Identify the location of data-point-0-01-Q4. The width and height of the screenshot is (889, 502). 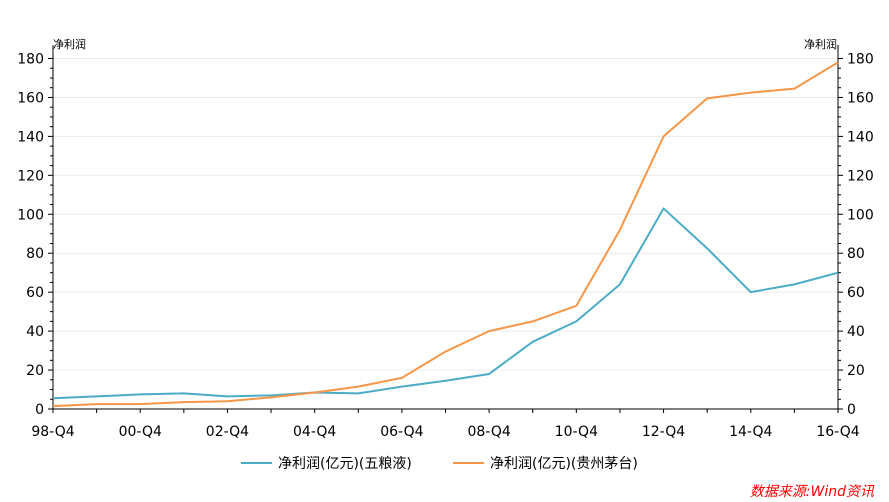
(183, 393).